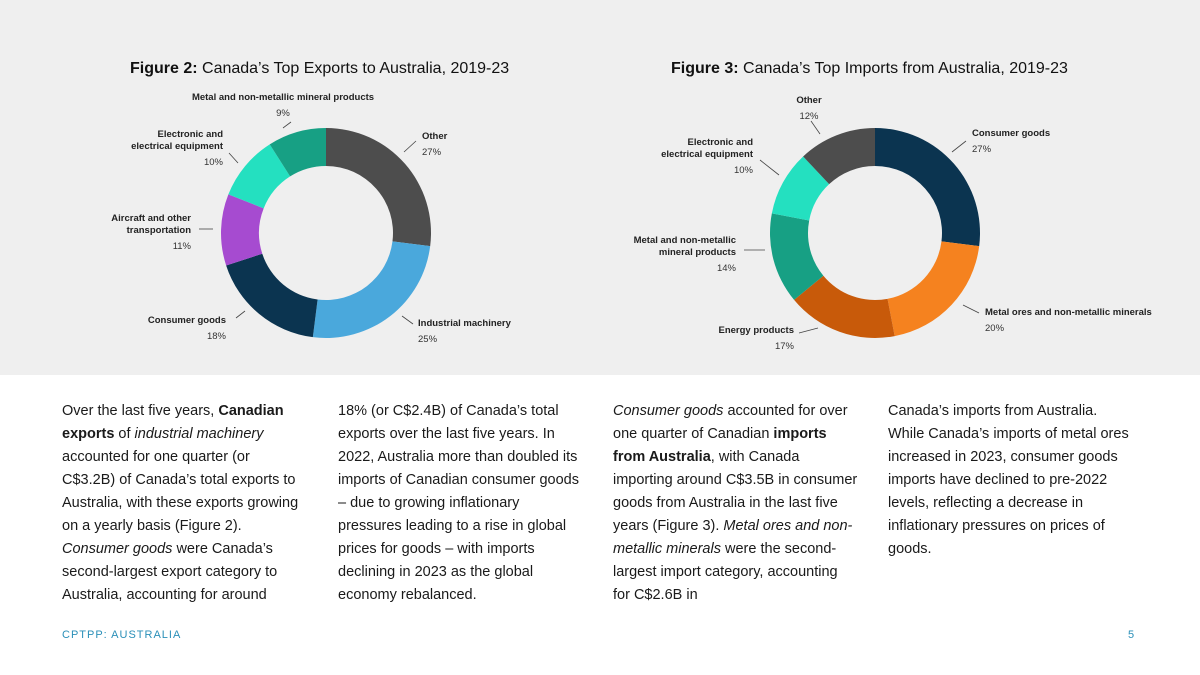 Image resolution: width=1200 pixels, height=675 pixels. Describe the element at coordinates (199, 434) in the screenshot. I see `body-text-run: industrial machinery` at that location.